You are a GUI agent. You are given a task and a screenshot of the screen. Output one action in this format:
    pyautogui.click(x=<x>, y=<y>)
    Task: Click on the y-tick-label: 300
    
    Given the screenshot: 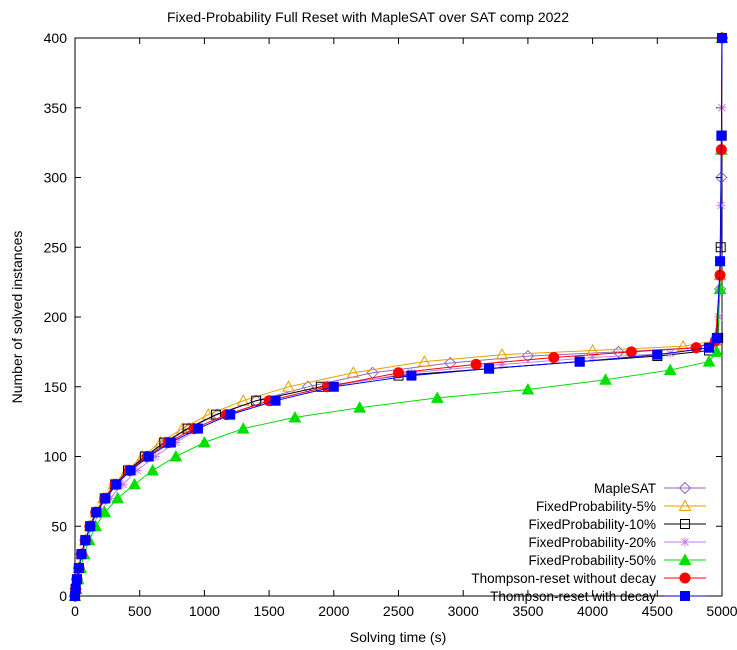 What is the action you would take?
    pyautogui.click(x=56, y=178)
    